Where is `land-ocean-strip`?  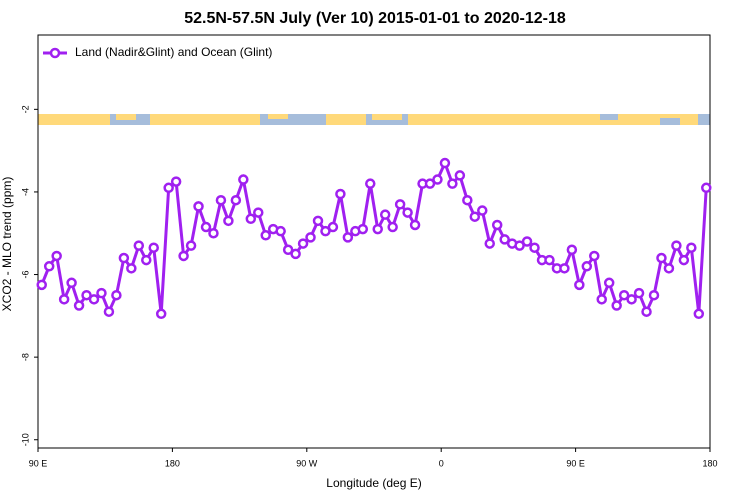
land-ocean-strip is located at coordinates (374, 119).